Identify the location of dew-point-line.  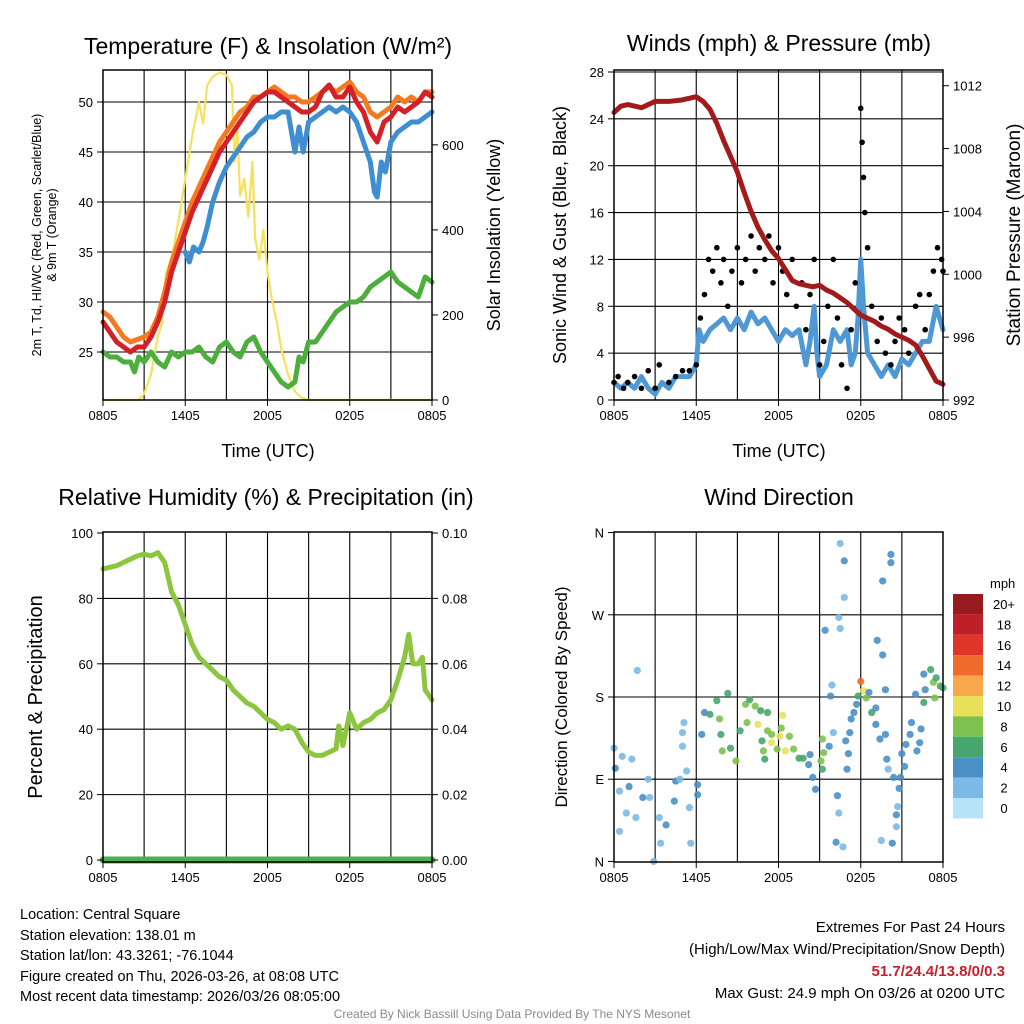
(267, 329).